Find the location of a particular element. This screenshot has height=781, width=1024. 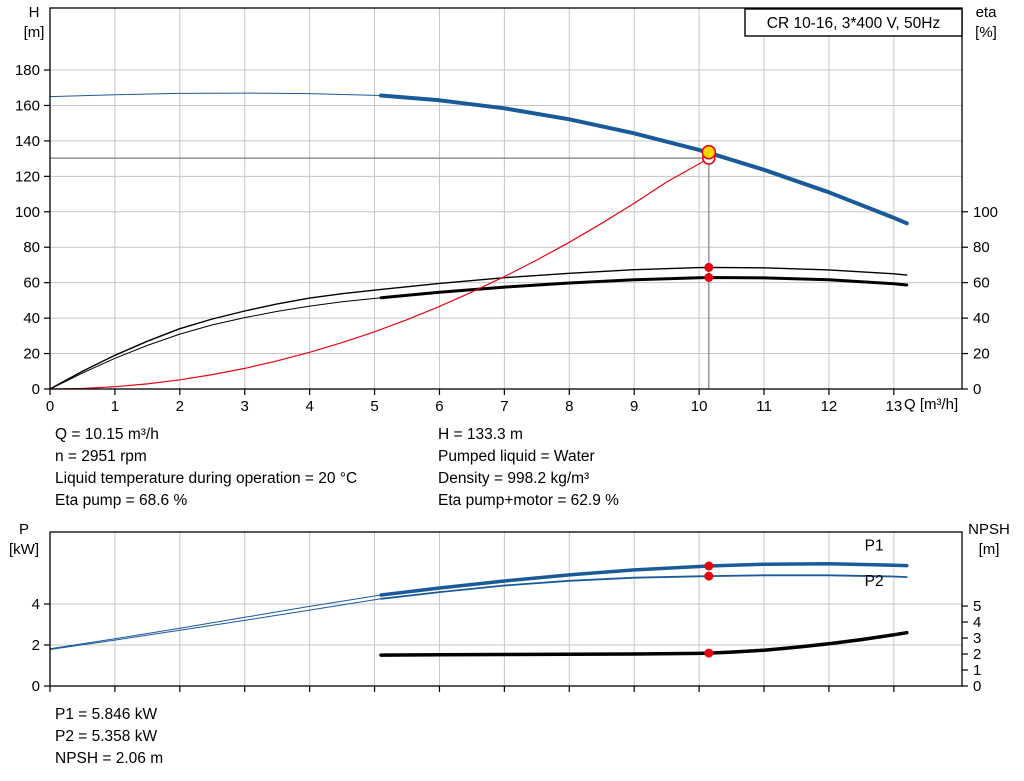

x-tick-label: 1 is located at coordinates (115, 406).